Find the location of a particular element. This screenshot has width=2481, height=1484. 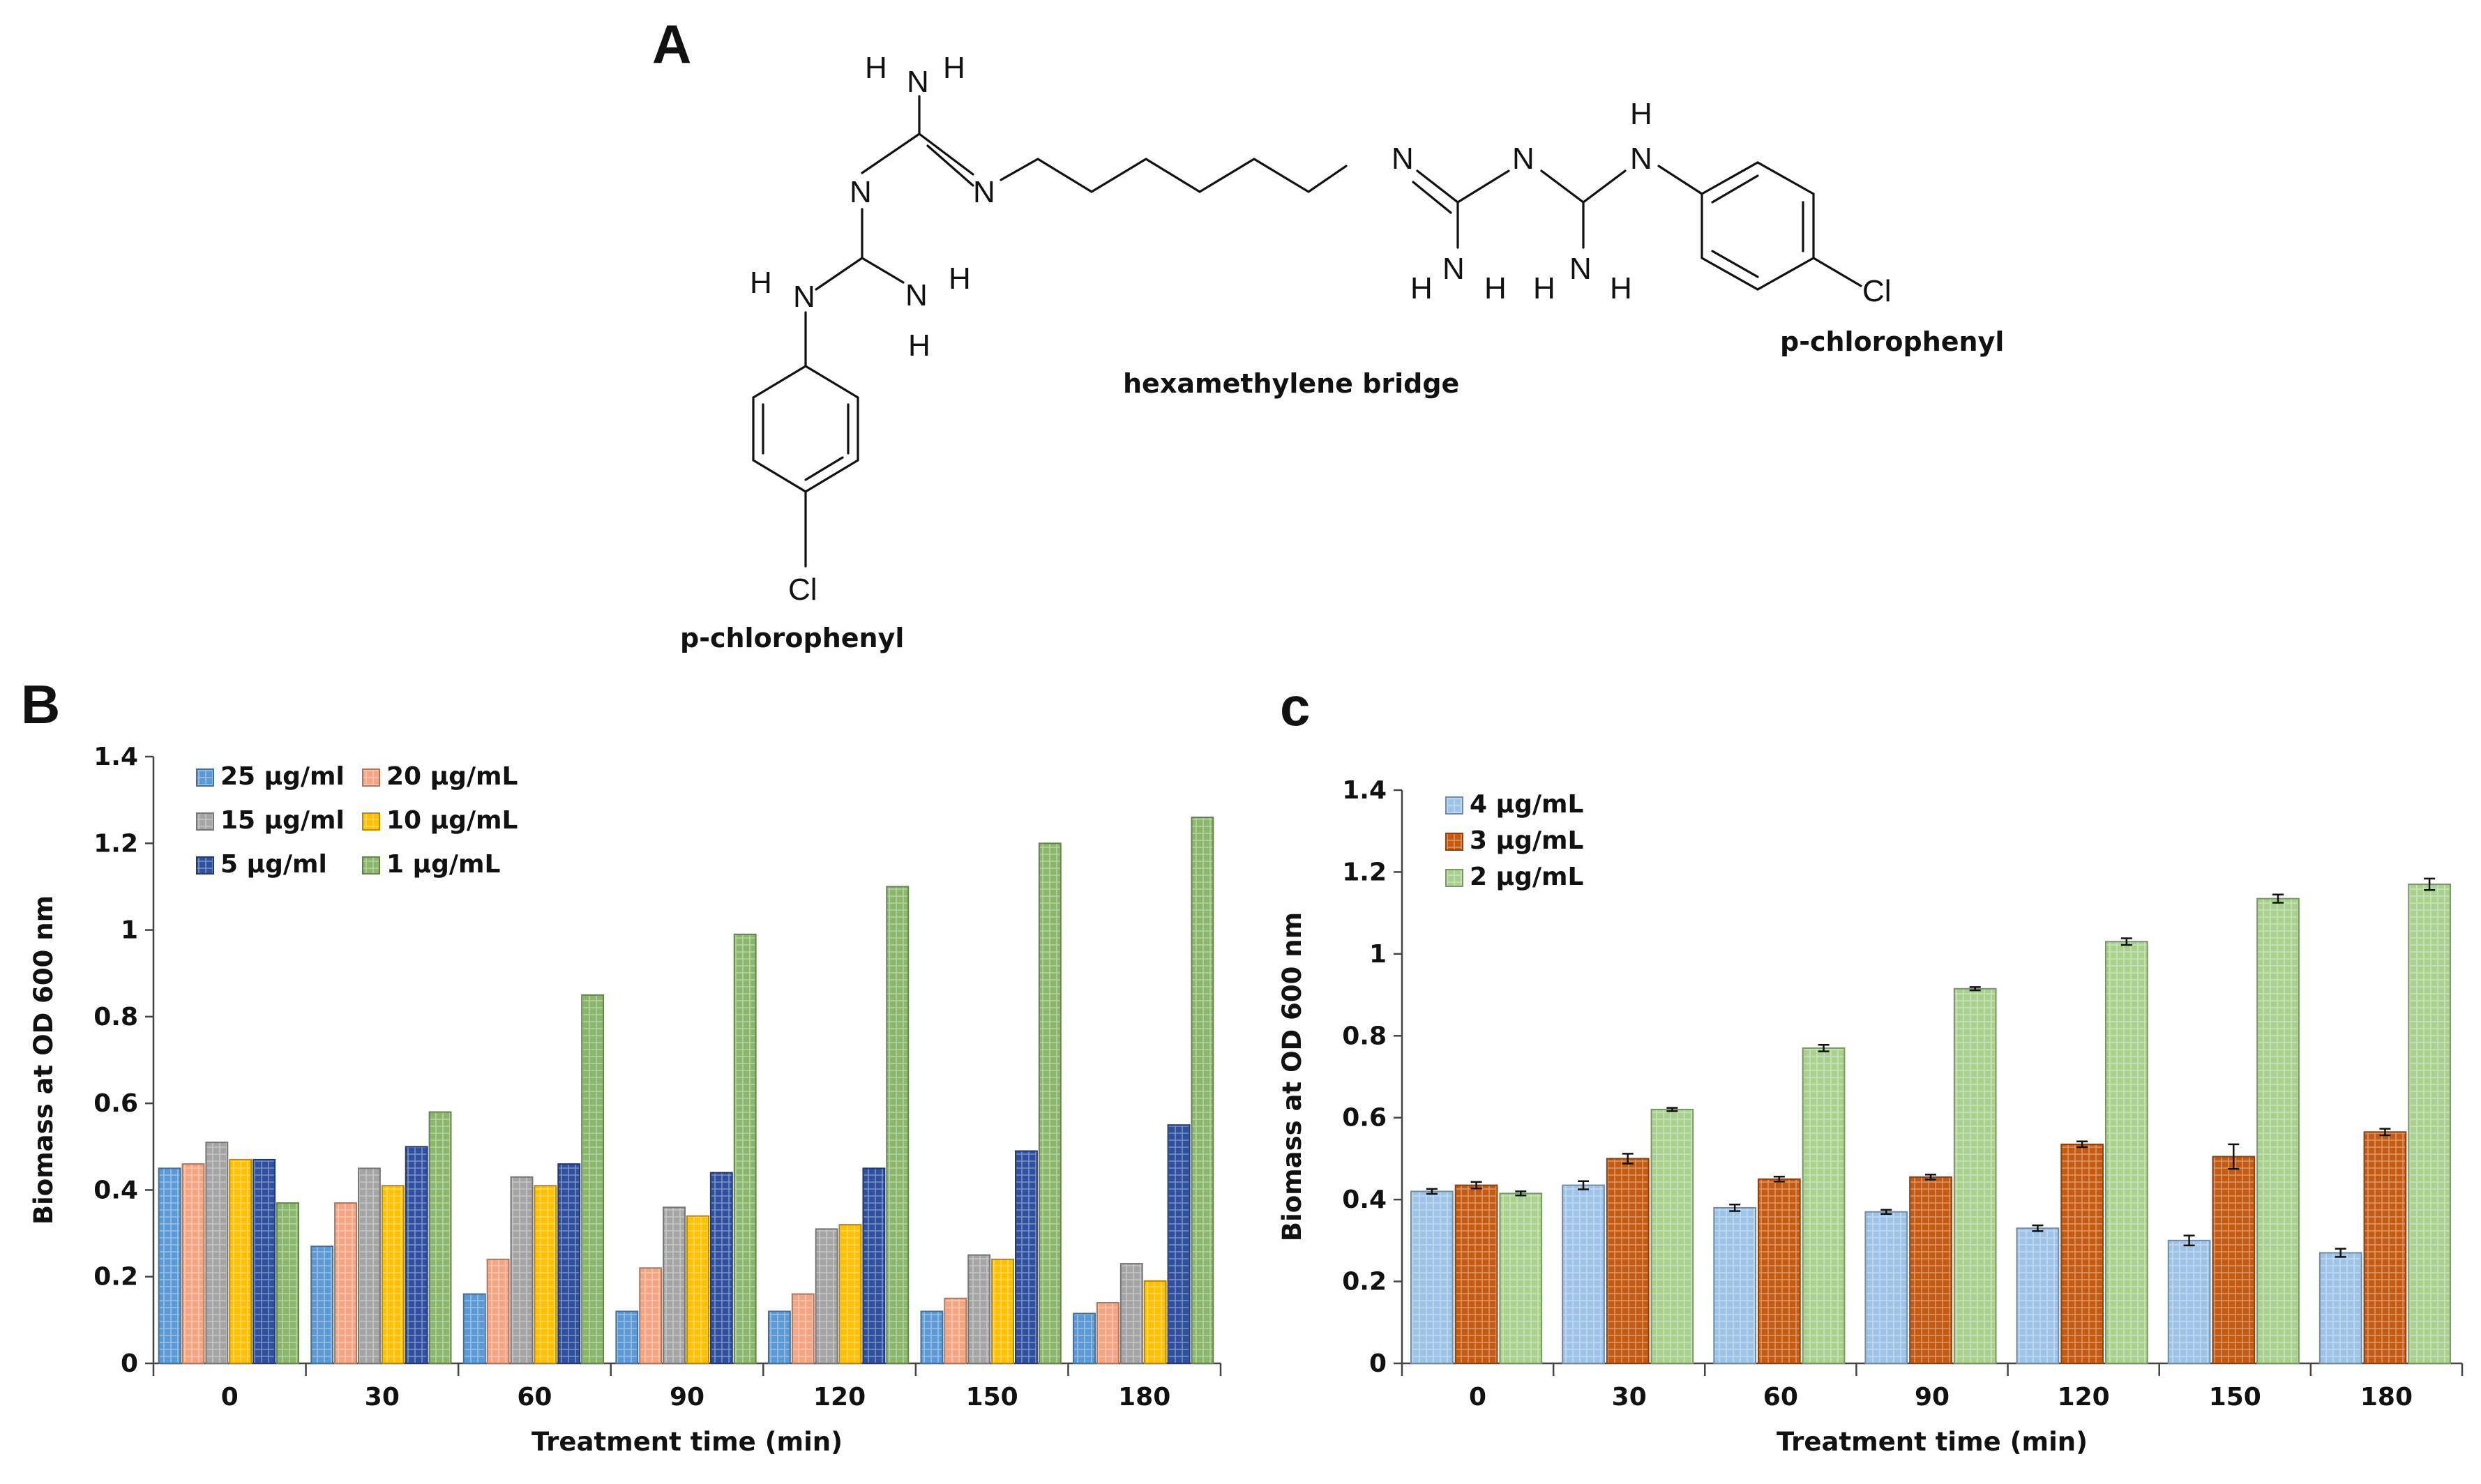

legend-label: 1 µg/mL is located at coordinates (443, 864).